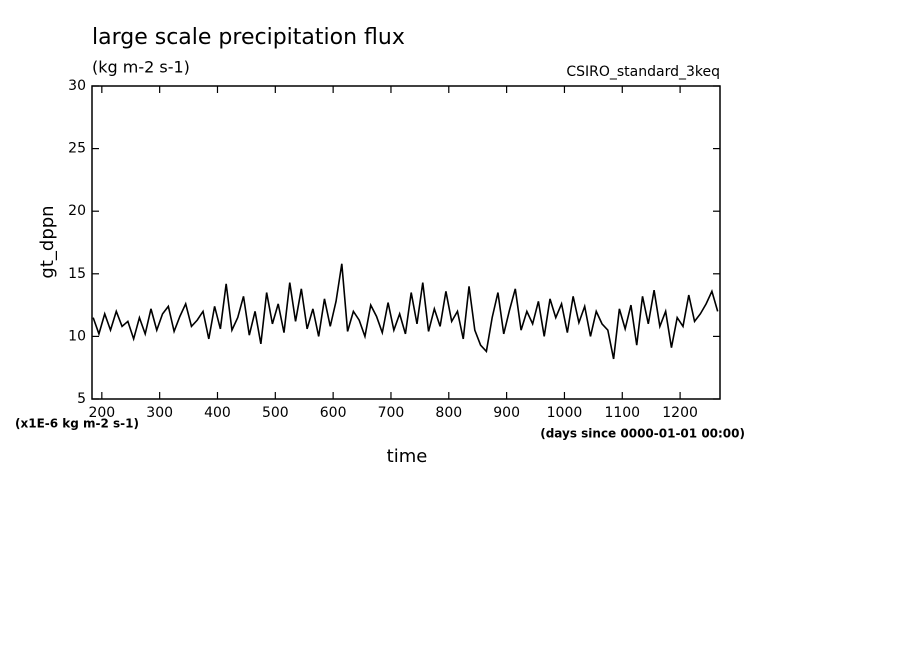 This screenshot has width=904, height=654. I want to click on y-axis-label: gt_dppn, so click(47, 241).